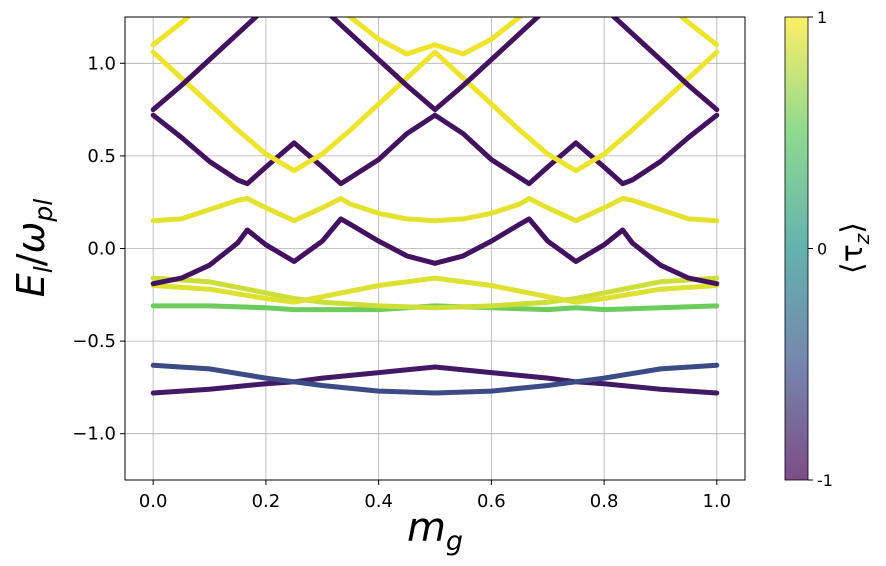 Image resolution: width=886 pixels, height=566 pixels. I want to click on x-tick-label: 0.4, so click(378, 501).